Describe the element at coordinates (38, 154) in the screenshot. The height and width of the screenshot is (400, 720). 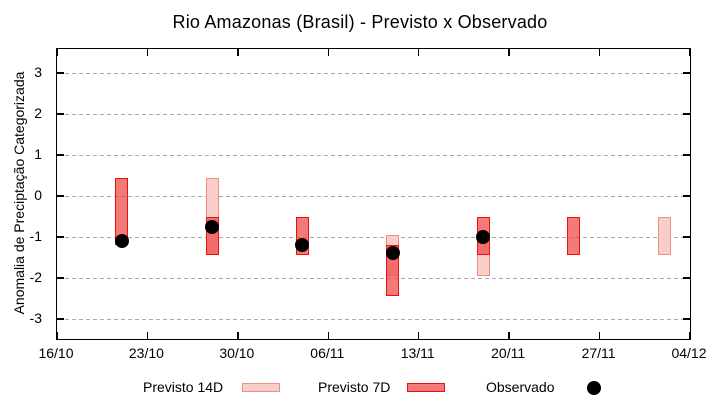
I see `y-tick-label: 1` at that location.